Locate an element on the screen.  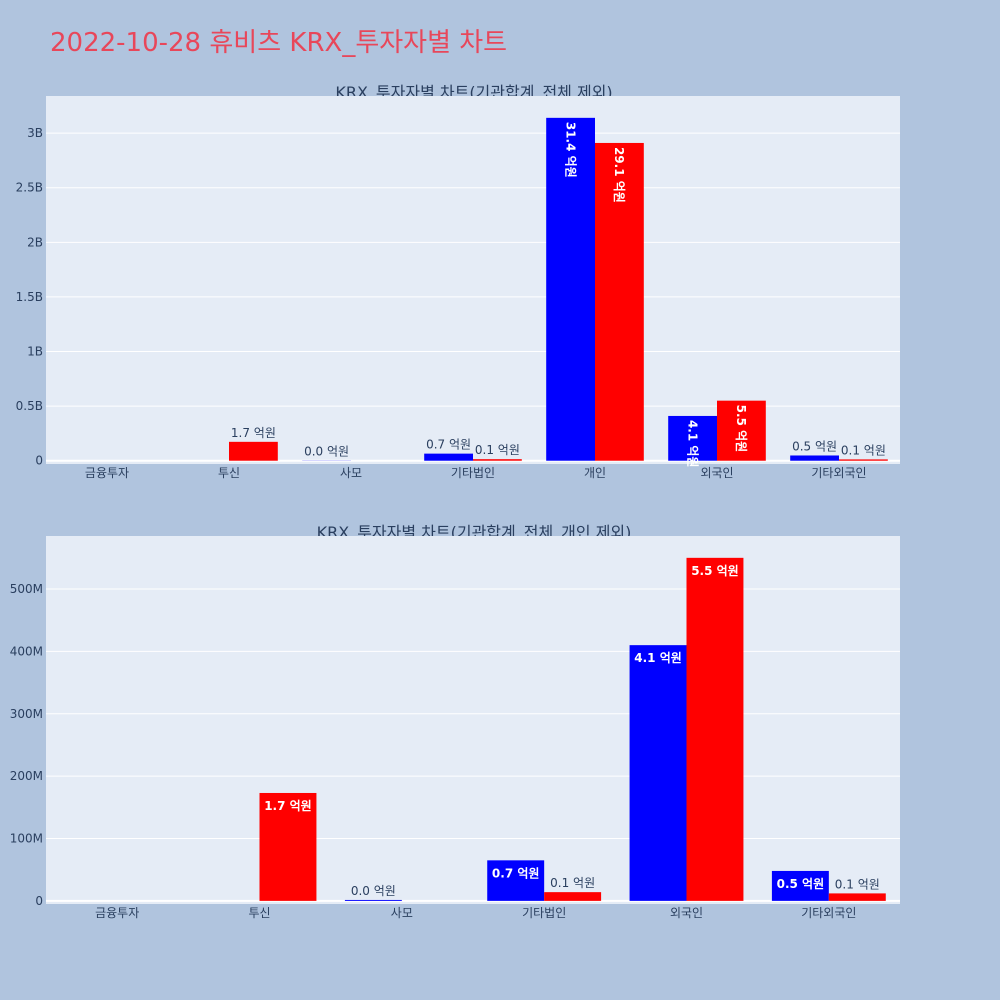
y-tick-label: 2.5B is located at coordinates (29, 188).